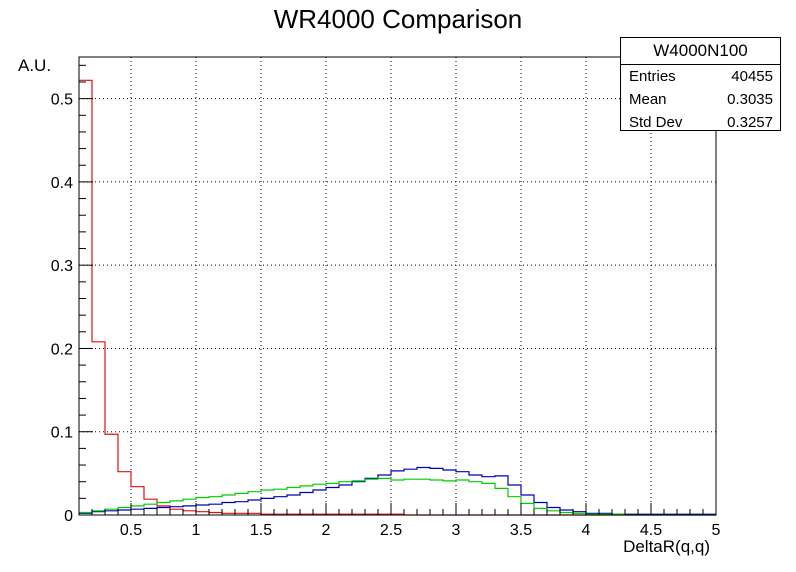 The height and width of the screenshot is (572, 796). Describe the element at coordinates (131, 530) in the screenshot. I see `x-tick-label: 0.5` at that location.